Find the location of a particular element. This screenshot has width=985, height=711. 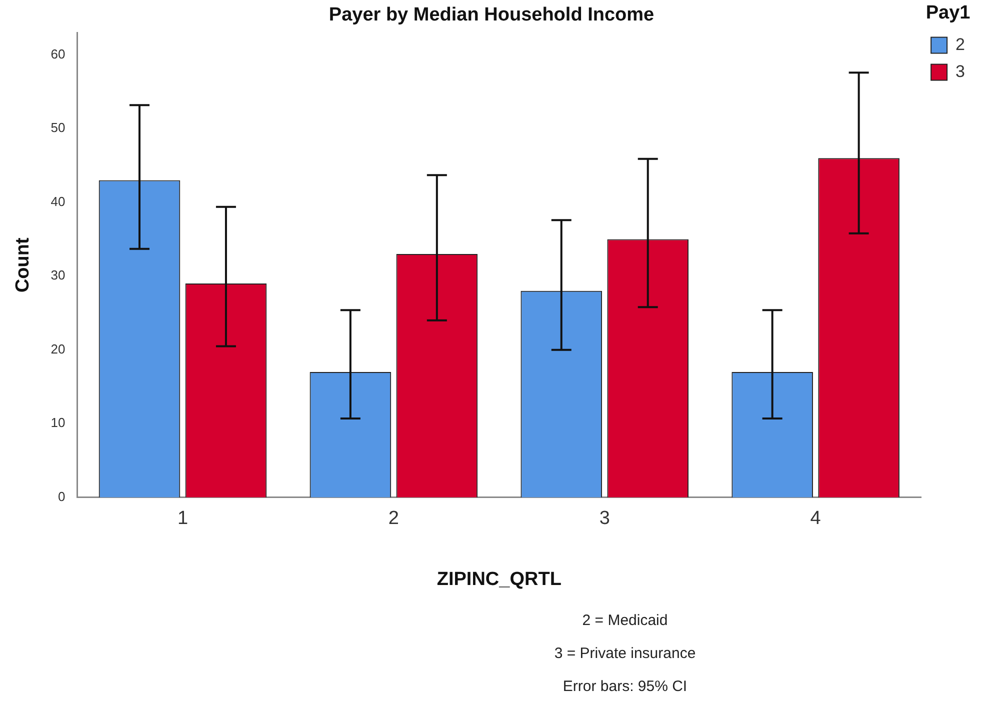

y-tick-label: 60 is located at coordinates (58, 54).